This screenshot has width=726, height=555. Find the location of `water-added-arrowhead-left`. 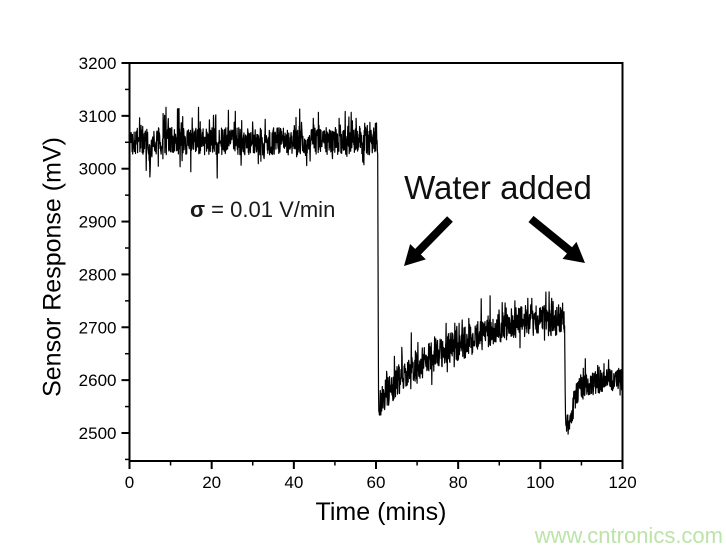

water-added-arrowhead-left is located at coordinates (415, 255).